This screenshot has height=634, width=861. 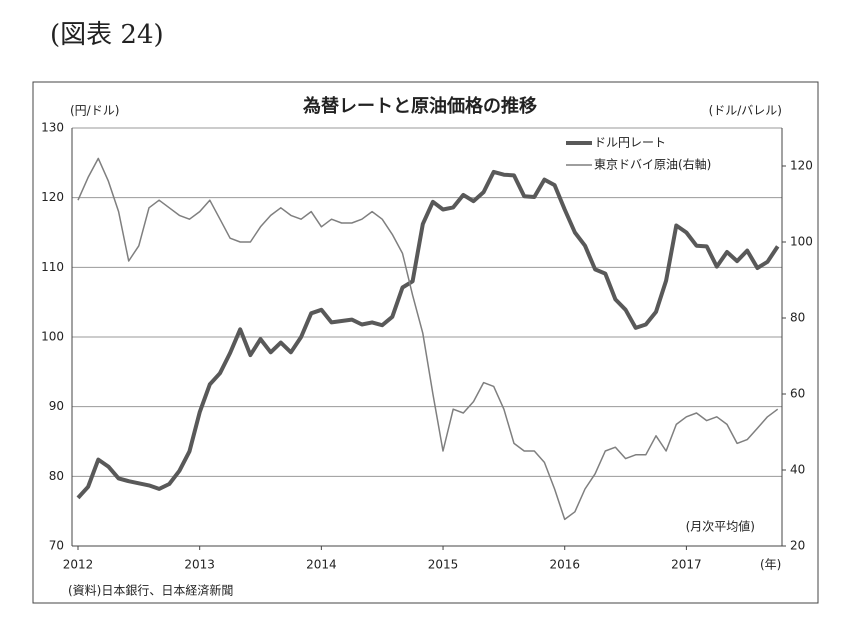 What do you see at coordinates (78, 565) in the screenshot?
I see `x-tick-label: 2012` at bounding box center [78, 565].